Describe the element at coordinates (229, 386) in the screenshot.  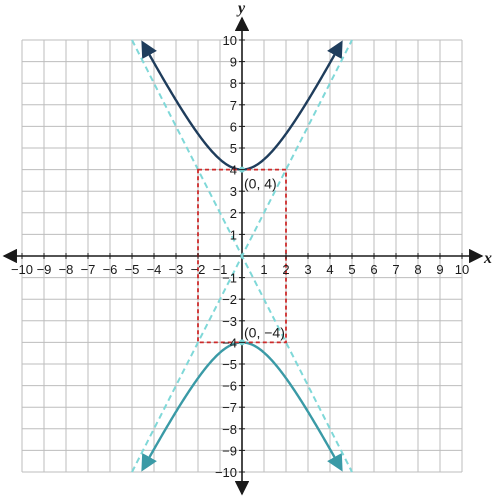
I see `y-tick-label: −6` at that location.